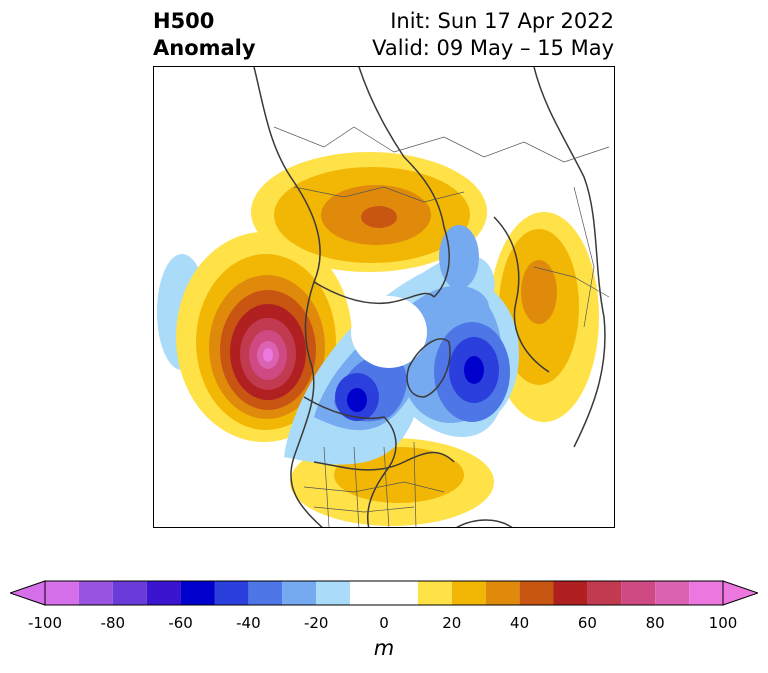 This screenshot has width=768, height=673. What do you see at coordinates (493, 48) in the screenshot?
I see `valid-range-label: Valid: 09 May – 15 May` at bounding box center [493, 48].